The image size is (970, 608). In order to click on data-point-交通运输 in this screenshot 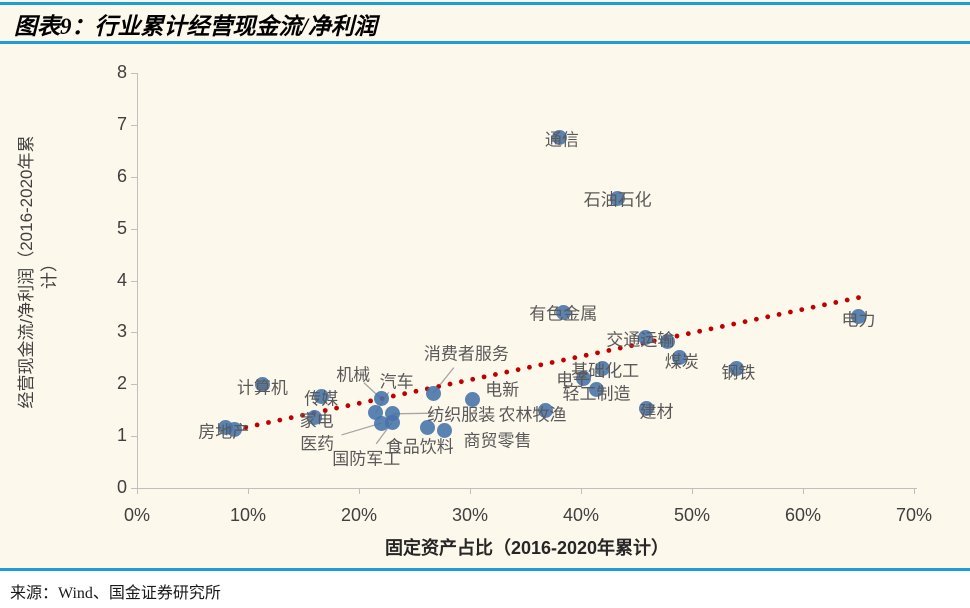, I will do `click(645, 337)`.